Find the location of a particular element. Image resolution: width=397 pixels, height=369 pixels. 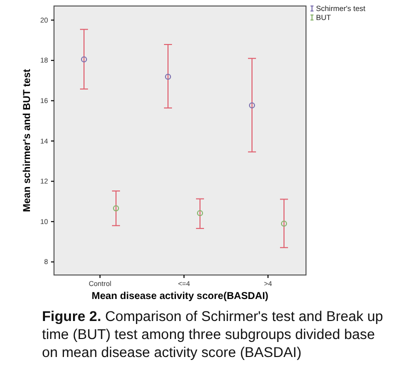

x-axis-title: Mean disease activity score(BASDAI) is located at coordinates (180, 296).